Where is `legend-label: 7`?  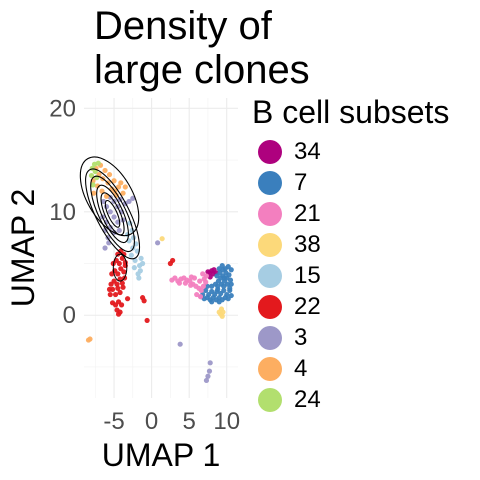
legend-label: 7 is located at coordinates (301, 182).